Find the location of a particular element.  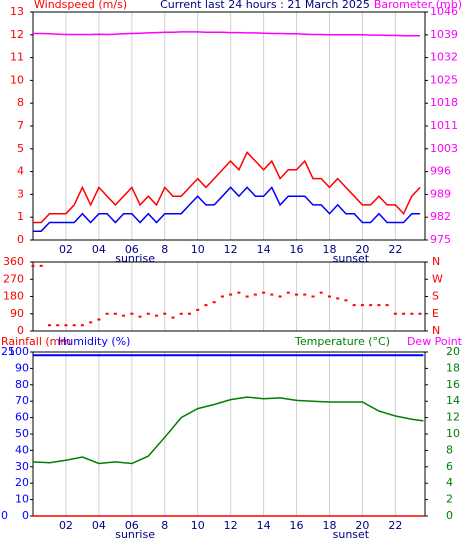

y2-tick-label: 20 is located at coordinates (453, 351).